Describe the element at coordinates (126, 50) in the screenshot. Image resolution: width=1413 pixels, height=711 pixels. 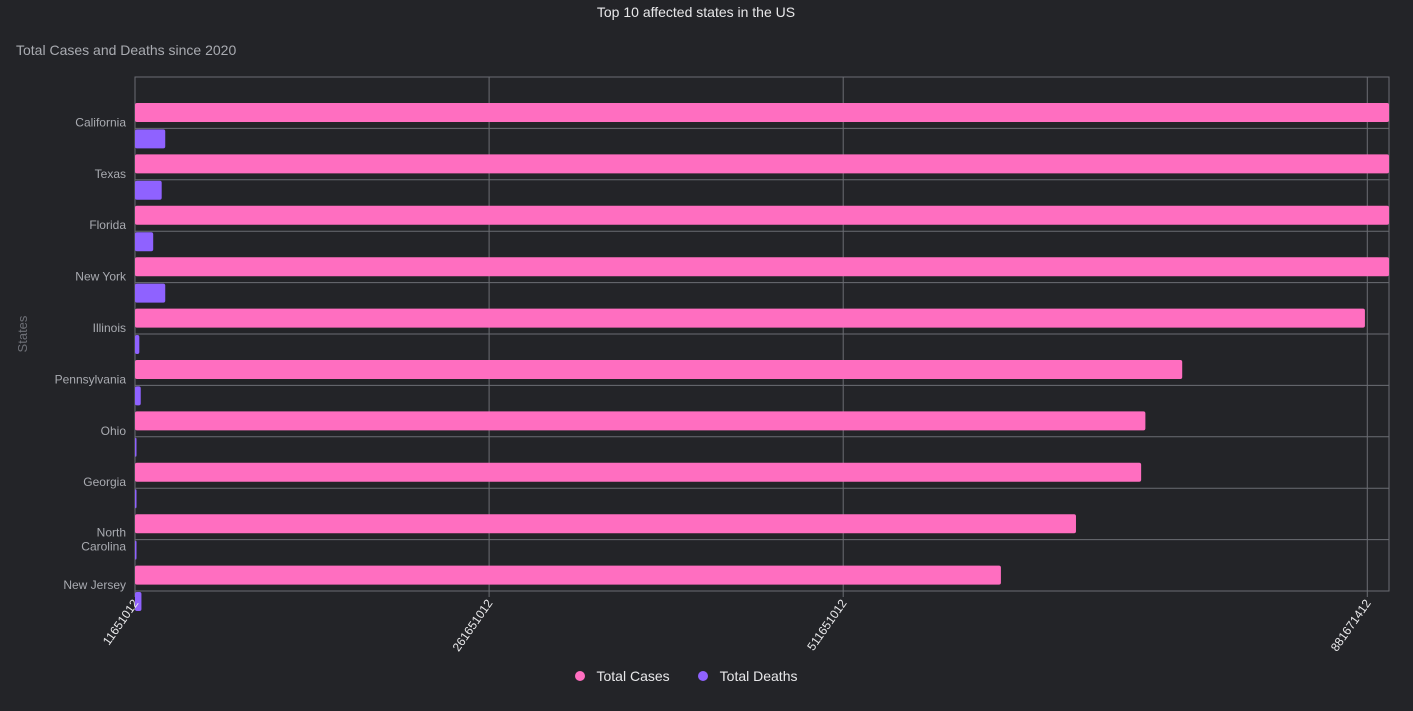
I see `chart-subtitle: Total Cases and Deaths since 2020` at that location.